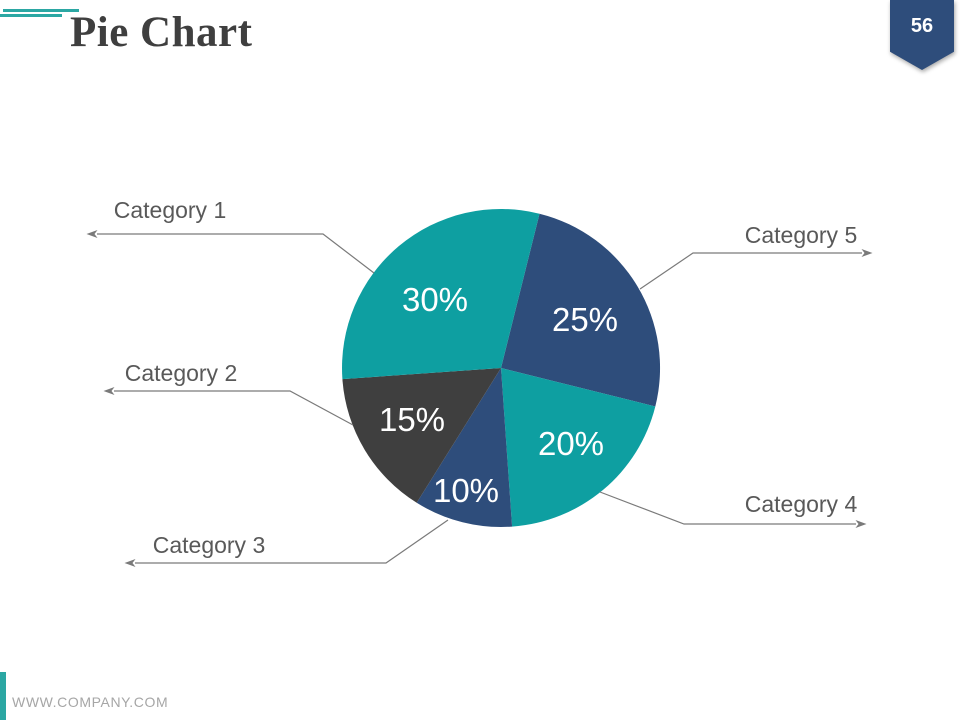 The image size is (960, 720). I want to click on footer-website: WWW.COMPANY.COM, so click(90, 702).